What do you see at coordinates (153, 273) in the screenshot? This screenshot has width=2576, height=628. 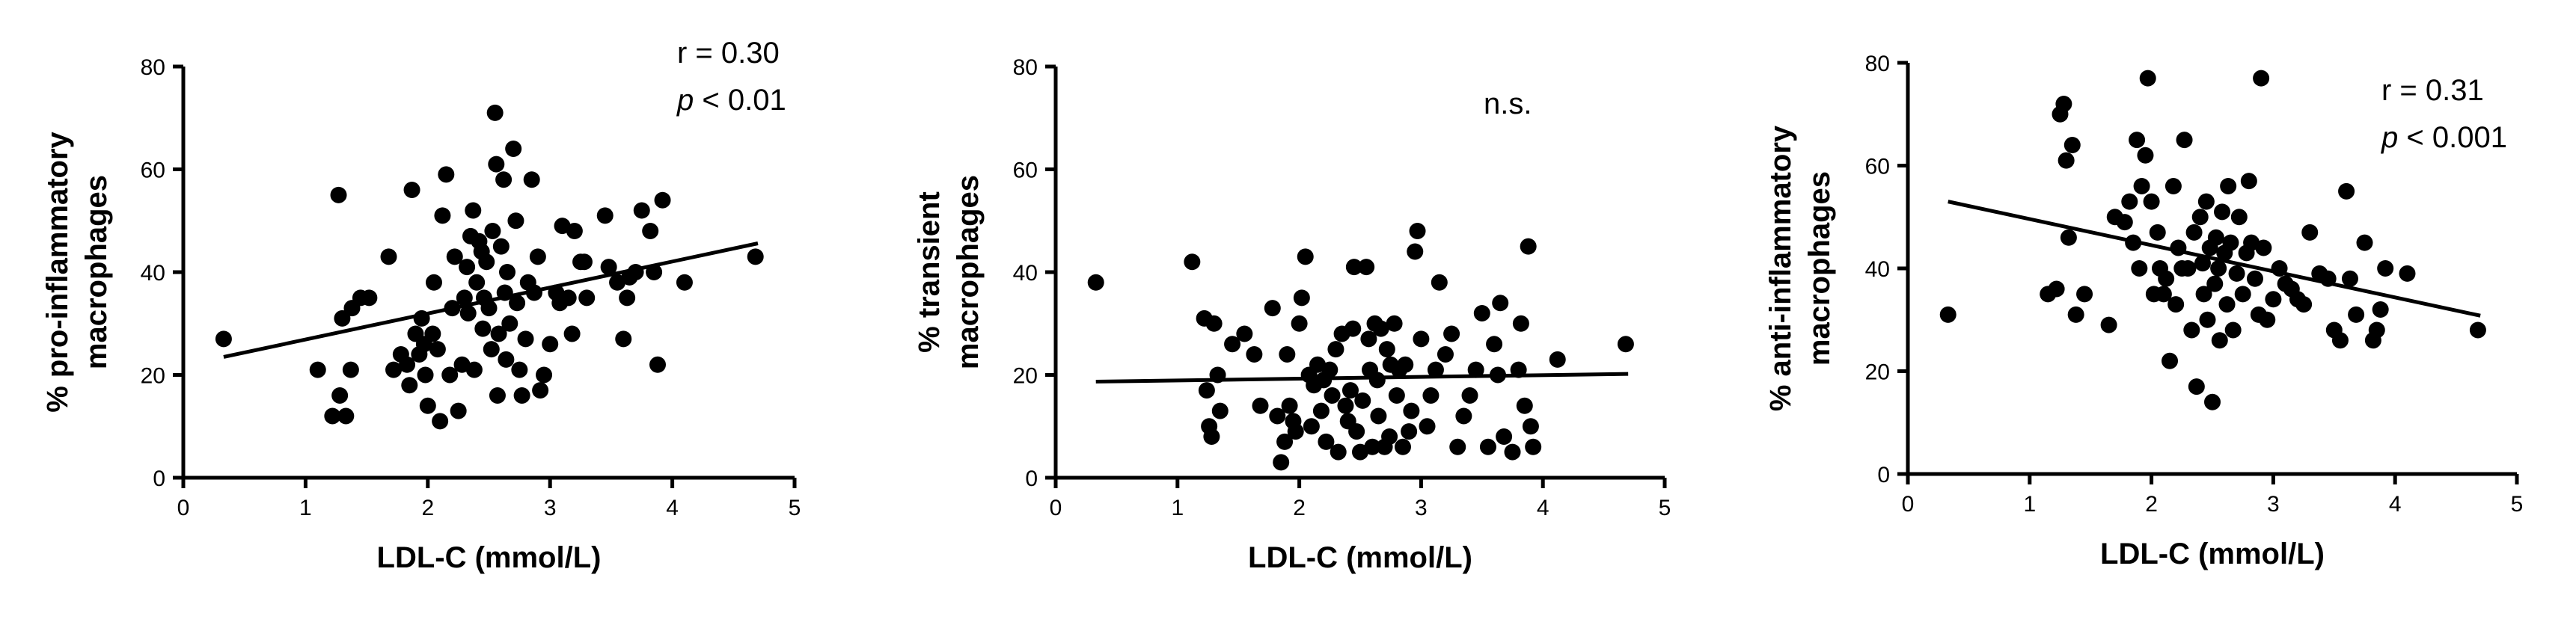 I see `y-tick-label: 40` at bounding box center [153, 273].